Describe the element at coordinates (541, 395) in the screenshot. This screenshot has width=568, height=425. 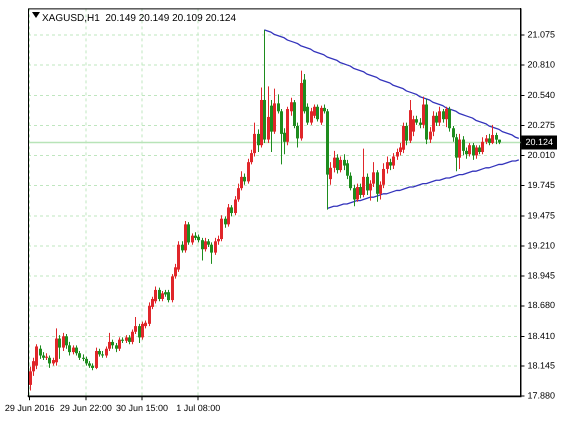
I see `y-tick-label: 17.880` at that location.